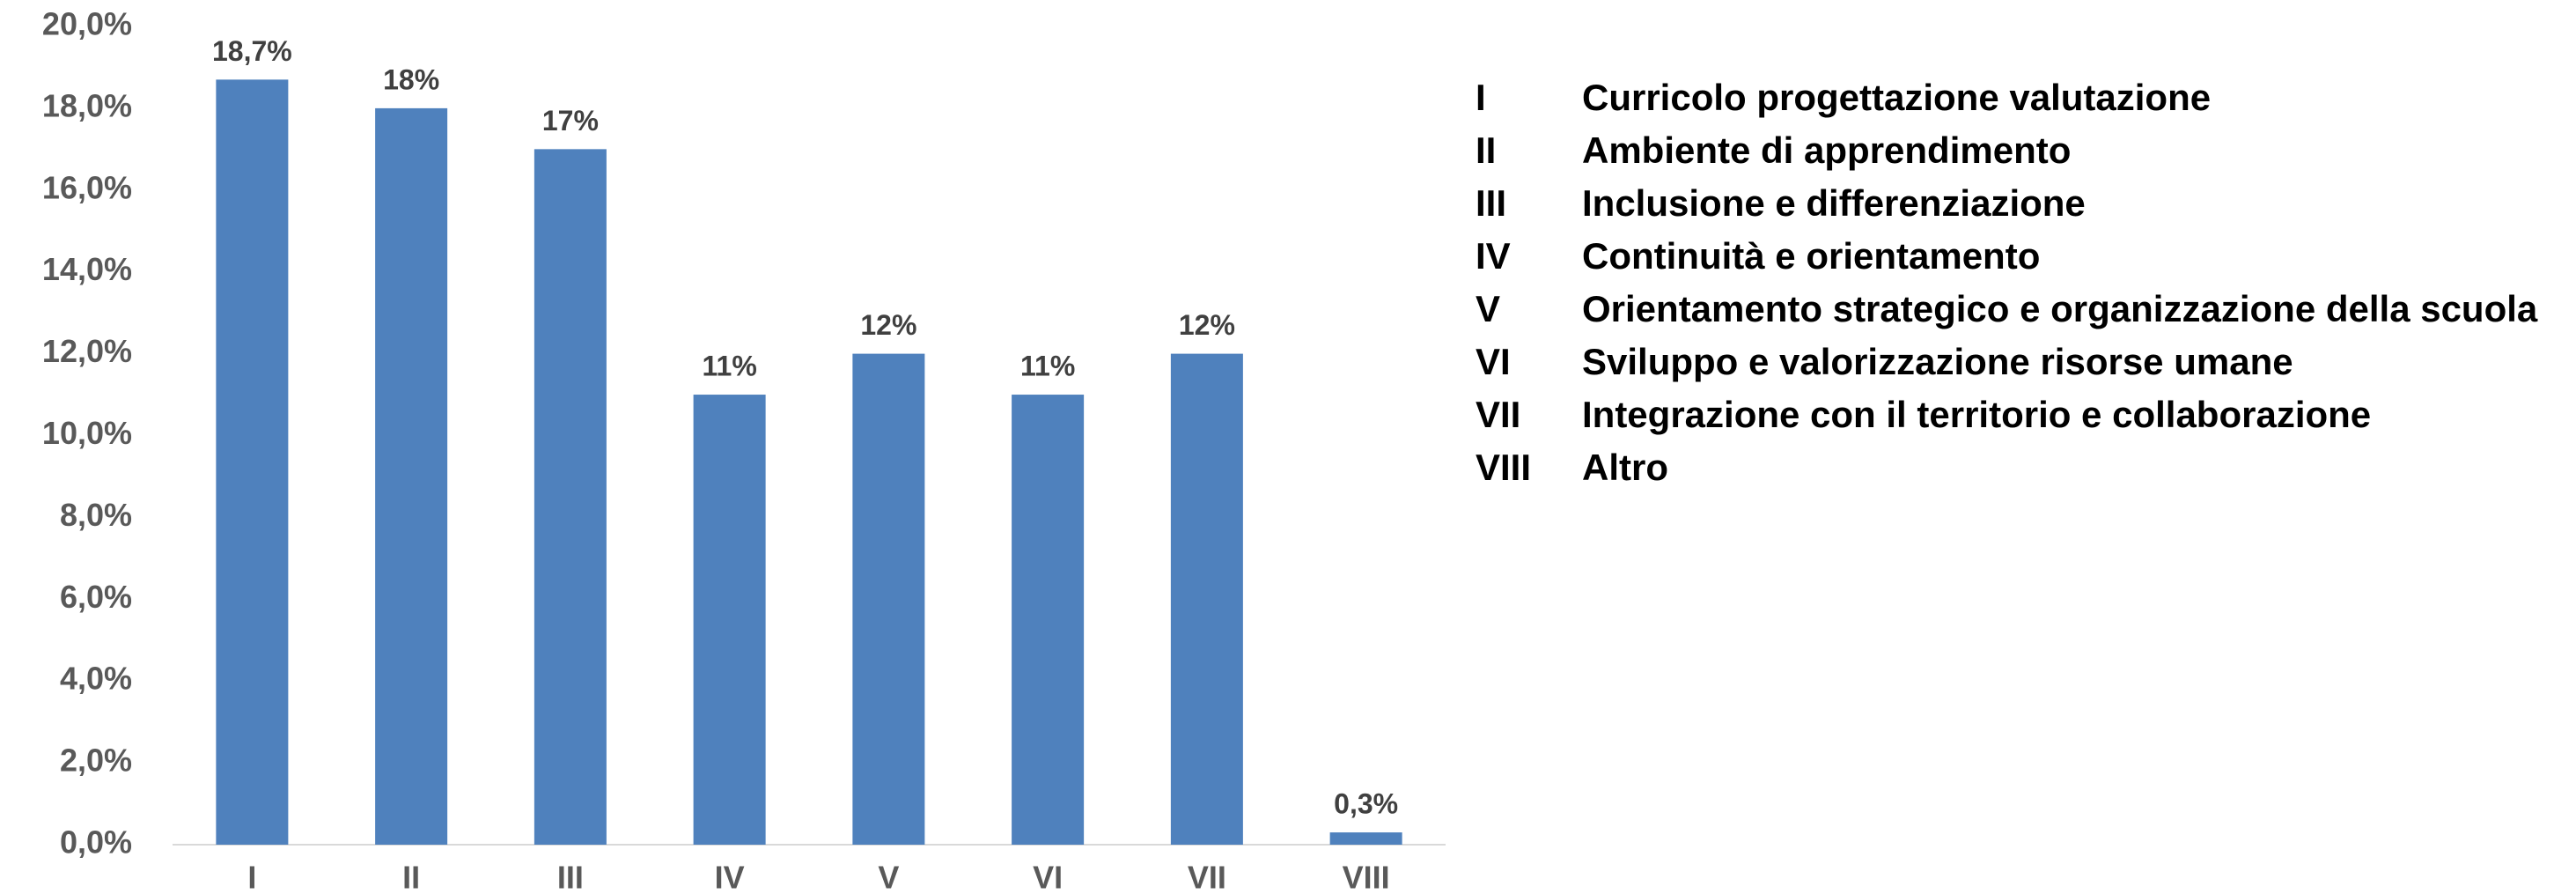  What do you see at coordinates (1491, 203) in the screenshot?
I see `key-code: III` at bounding box center [1491, 203].